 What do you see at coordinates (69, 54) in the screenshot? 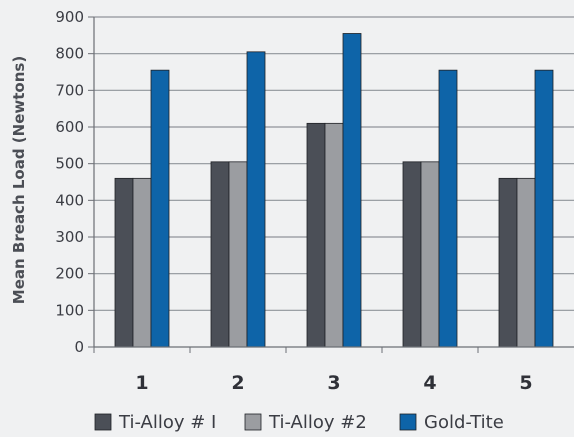
I see `y-tick-label: 800` at bounding box center [69, 54].